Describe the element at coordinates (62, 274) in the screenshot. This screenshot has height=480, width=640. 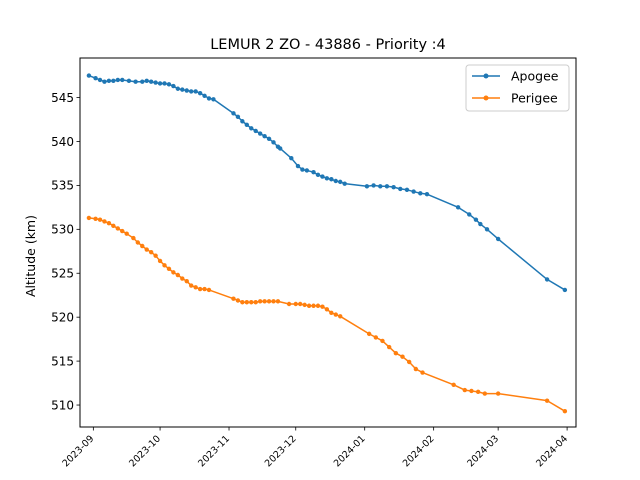
I see `y-tick-label: 525` at that location.